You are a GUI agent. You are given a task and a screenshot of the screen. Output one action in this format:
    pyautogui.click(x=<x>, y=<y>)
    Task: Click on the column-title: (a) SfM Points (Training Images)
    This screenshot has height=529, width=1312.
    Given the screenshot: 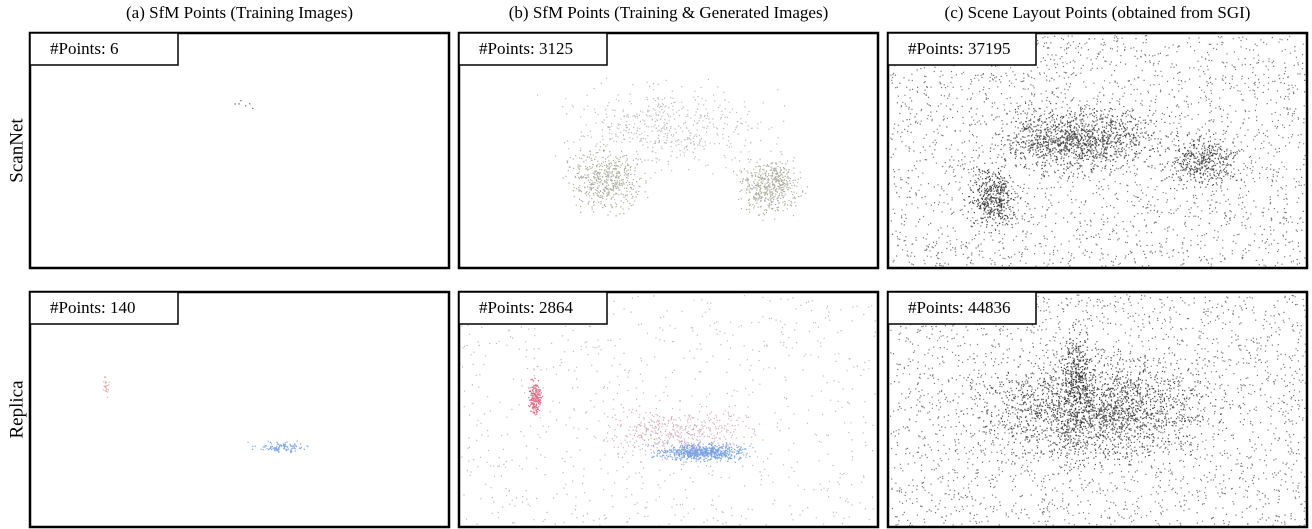 What is the action you would take?
    pyautogui.click(x=239, y=12)
    